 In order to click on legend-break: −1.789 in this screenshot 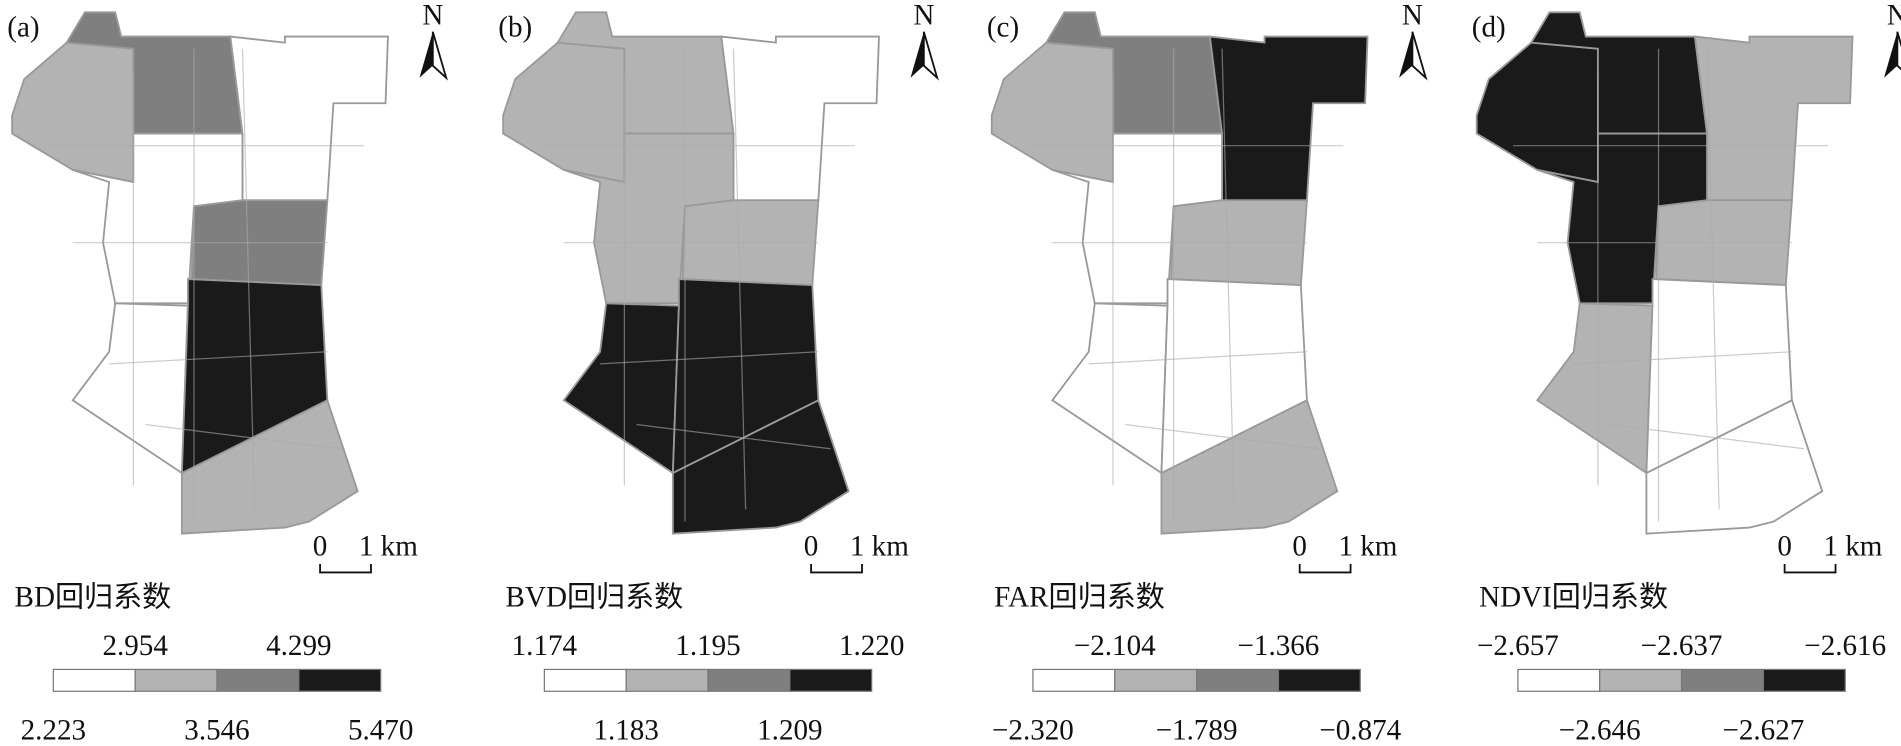, I will do `click(1197, 730)`.